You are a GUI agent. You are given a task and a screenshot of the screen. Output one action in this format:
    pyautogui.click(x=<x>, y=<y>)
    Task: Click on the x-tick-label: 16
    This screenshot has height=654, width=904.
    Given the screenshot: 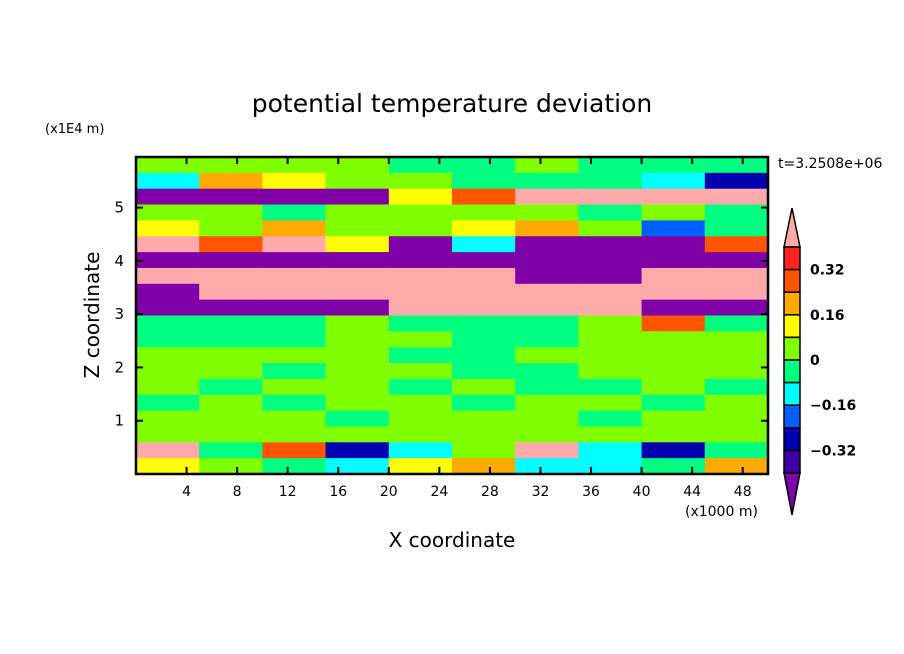 What is the action you would take?
    pyautogui.click(x=338, y=492)
    